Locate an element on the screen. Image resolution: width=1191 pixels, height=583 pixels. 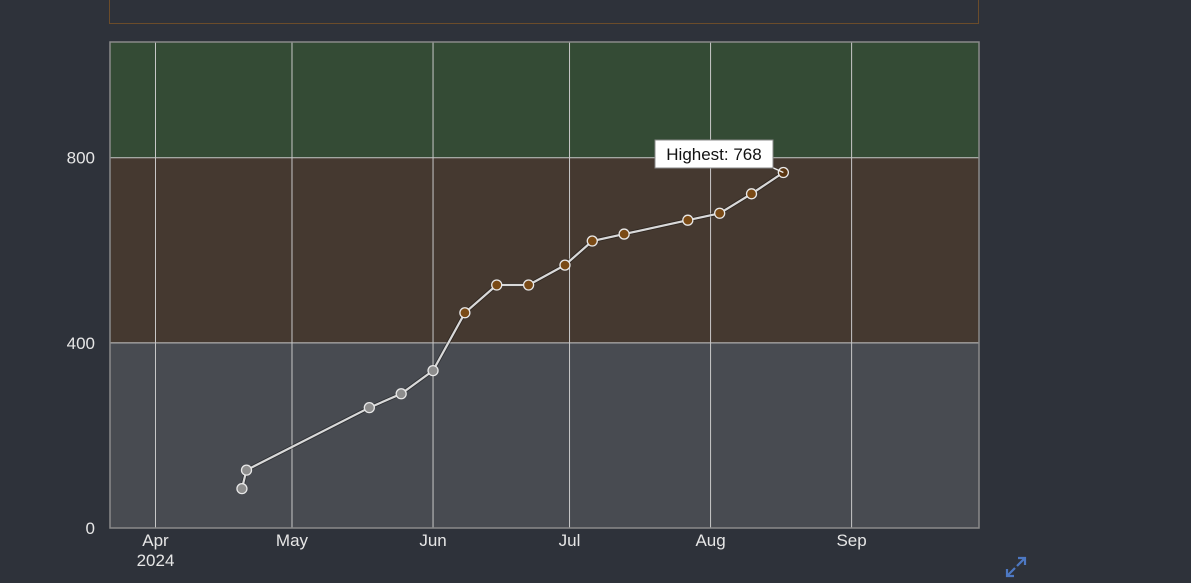
x-tick-label: Apr is located at coordinates (155, 540).